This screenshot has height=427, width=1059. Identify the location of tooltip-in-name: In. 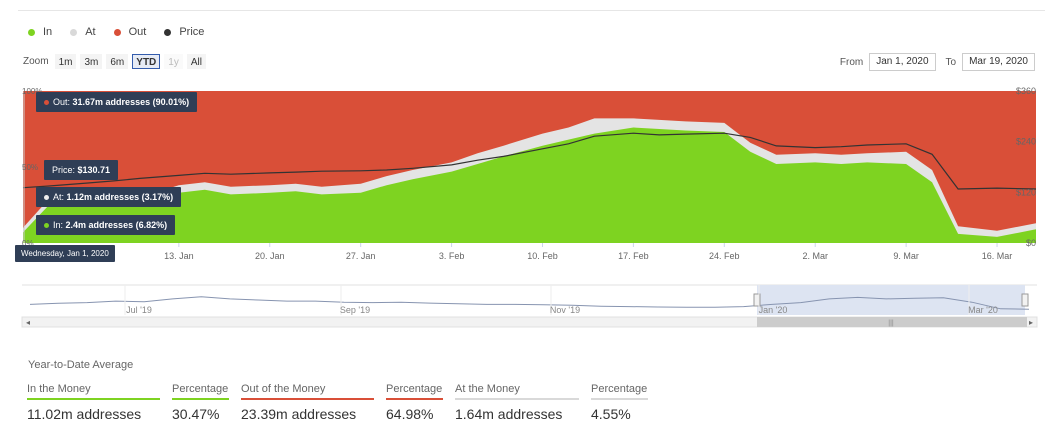
(57, 225).